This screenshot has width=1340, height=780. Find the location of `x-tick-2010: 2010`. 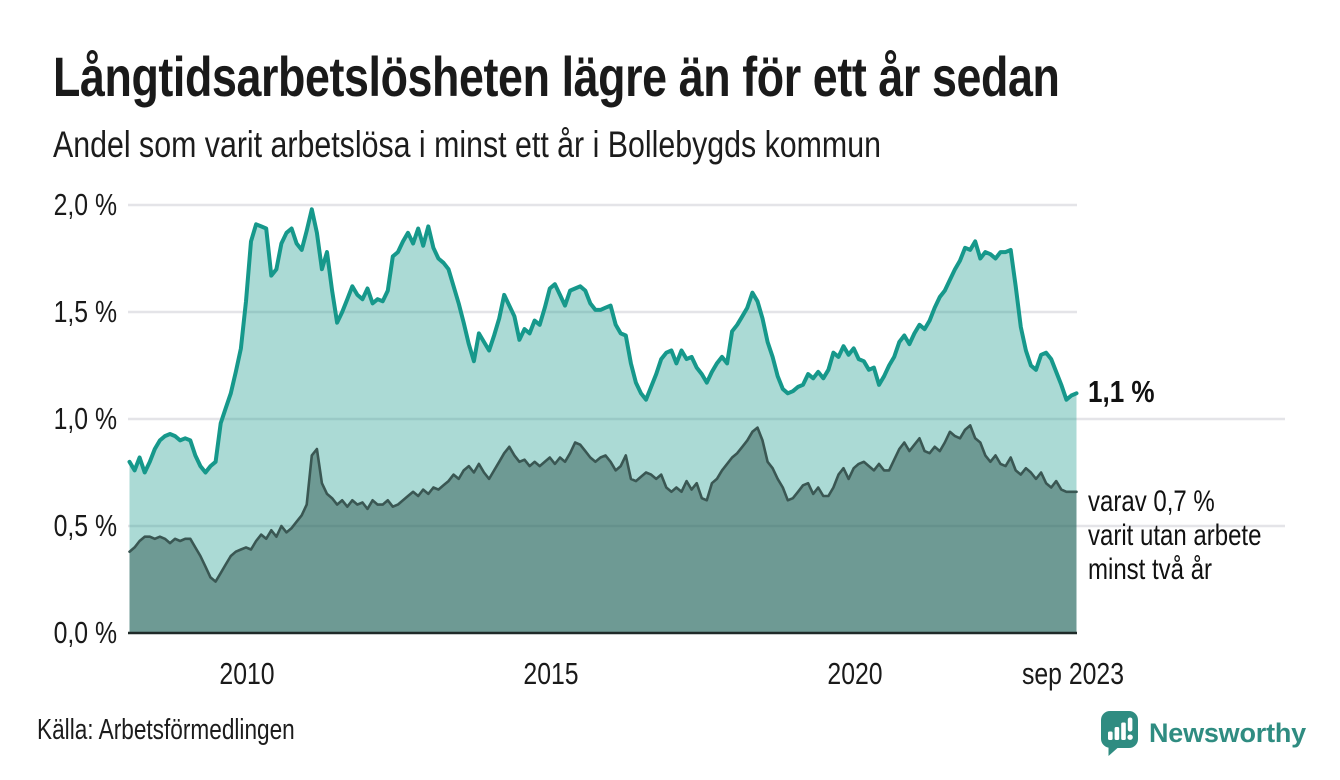

x-tick-2010: 2010 is located at coordinates (247, 673).